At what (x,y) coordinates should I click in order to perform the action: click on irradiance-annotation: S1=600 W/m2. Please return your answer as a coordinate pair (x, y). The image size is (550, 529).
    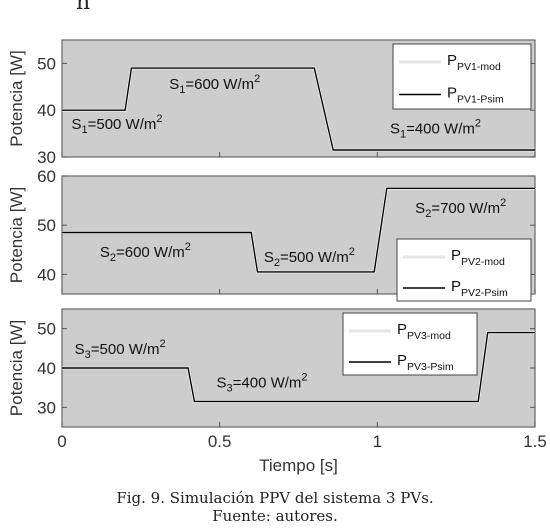
    Looking at the image, I should click on (214, 84).